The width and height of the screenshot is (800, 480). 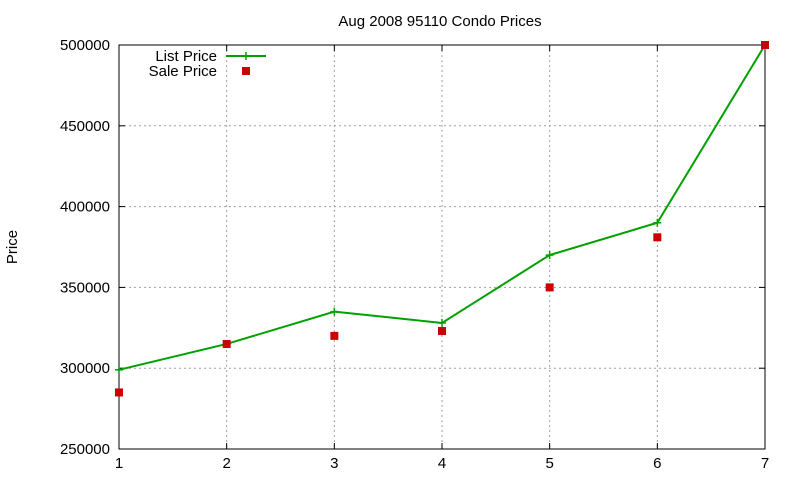 I want to click on x-tick-label: 5, so click(x=549, y=463).